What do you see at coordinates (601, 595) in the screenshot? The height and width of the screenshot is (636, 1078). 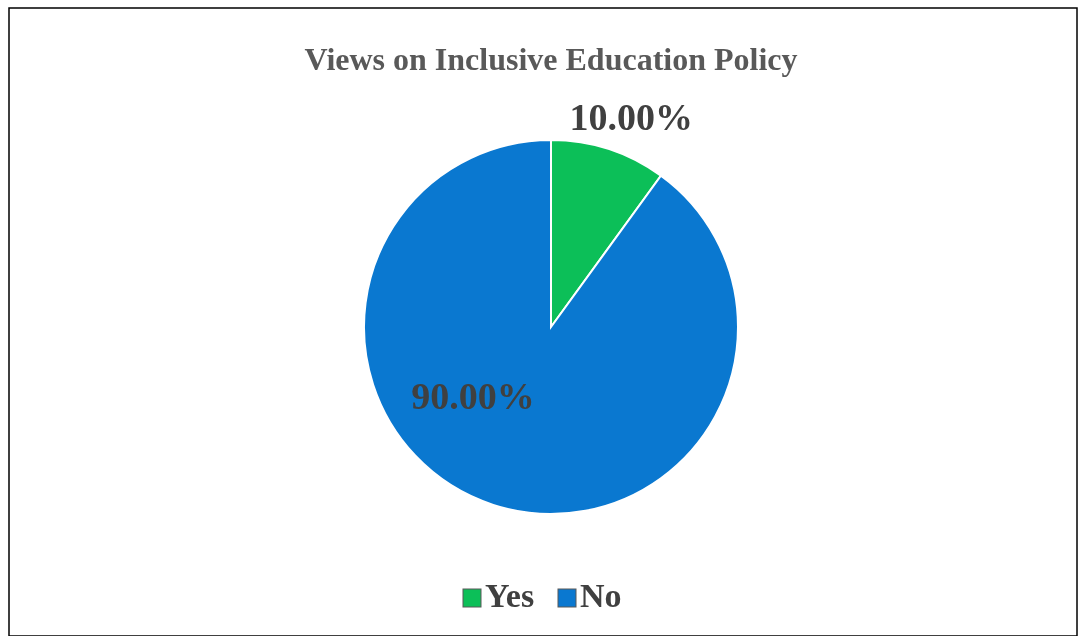 I see `legend-label: No` at bounding box center [601, 595].